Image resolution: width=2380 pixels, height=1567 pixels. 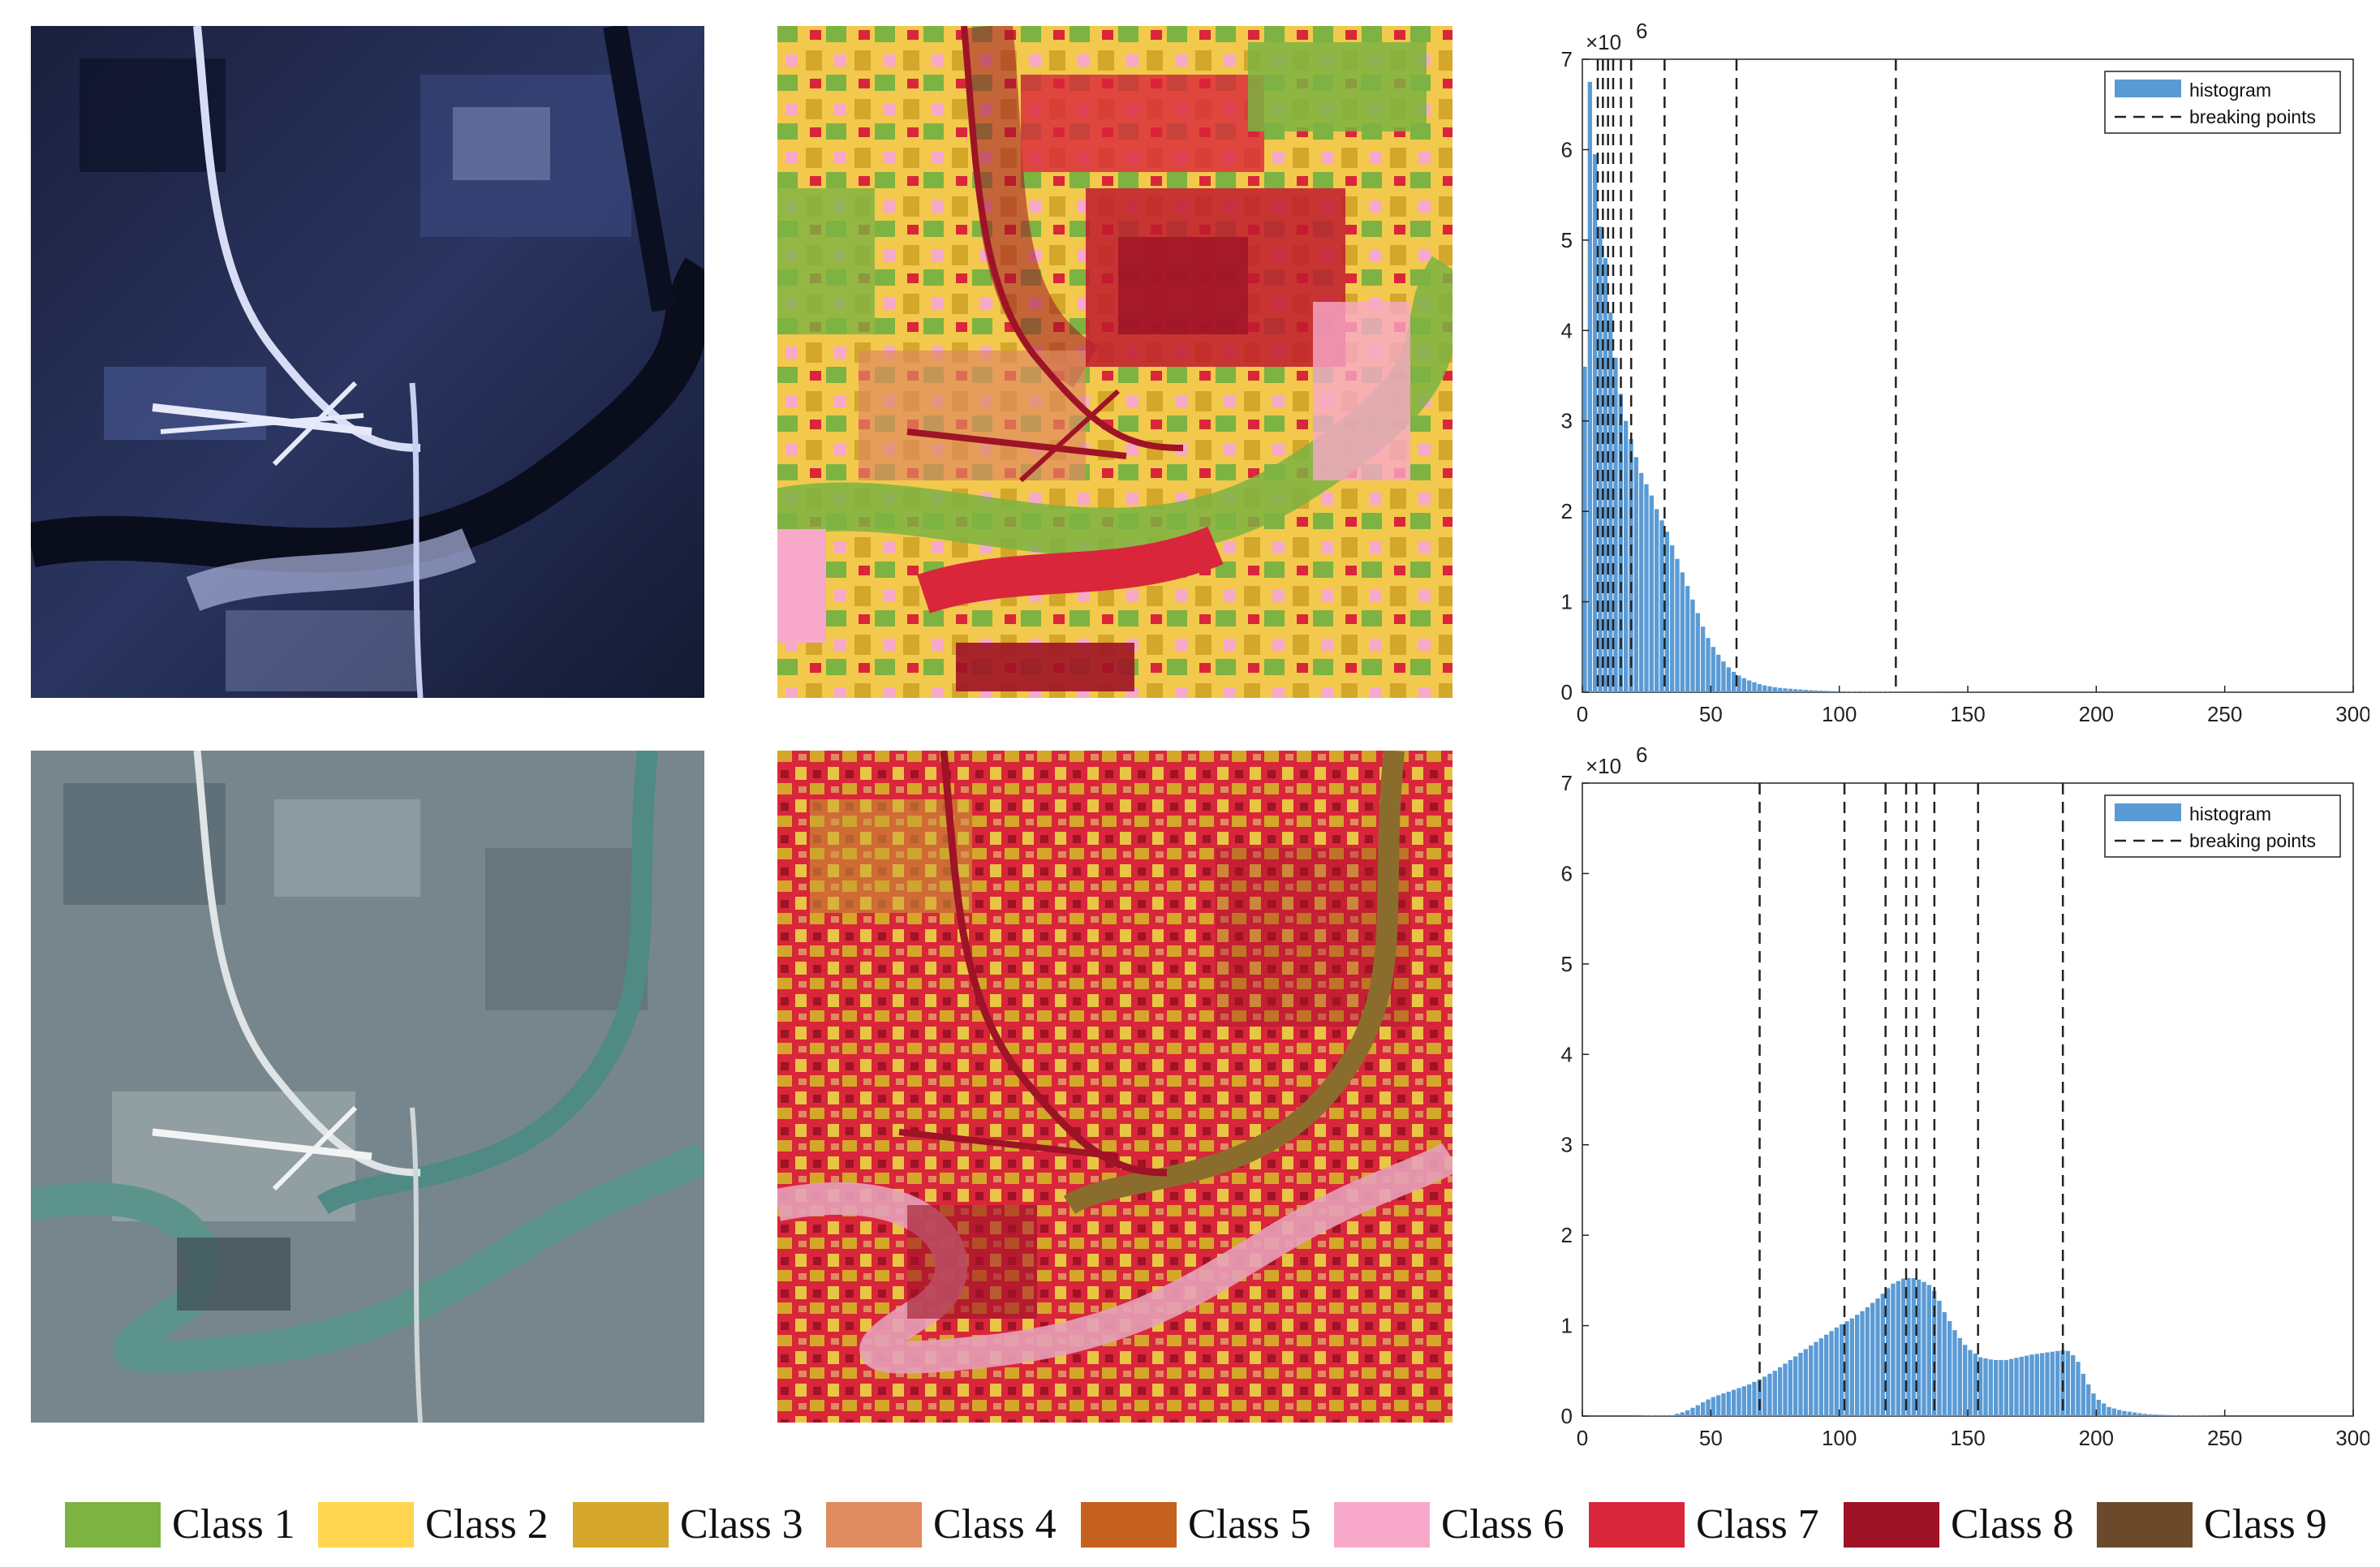 What do you see at coordinates (2224, 714) in the screenshot?
I see `x-tick-label: 250` at bounding box center [2224, 714].